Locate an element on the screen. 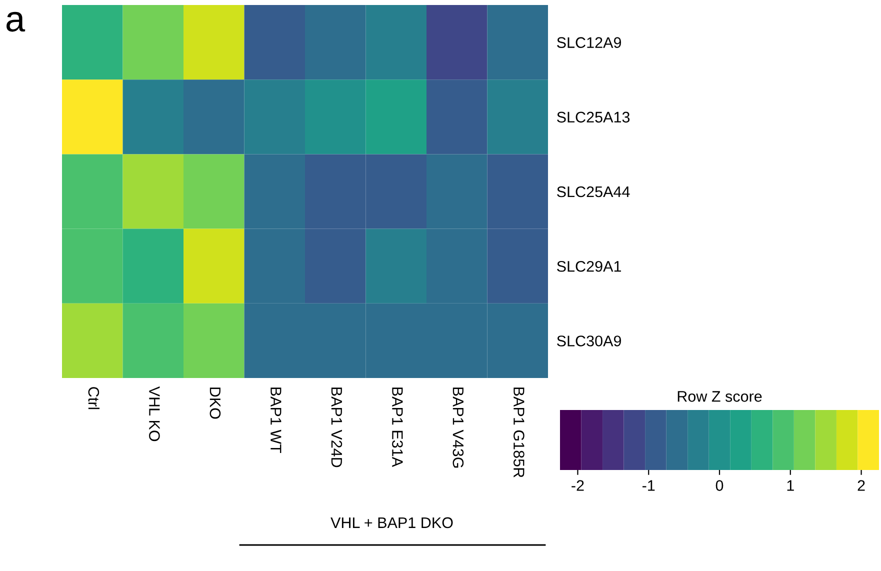  x-tick-label: BAP1 V24D is located at coordinates (336, 428).